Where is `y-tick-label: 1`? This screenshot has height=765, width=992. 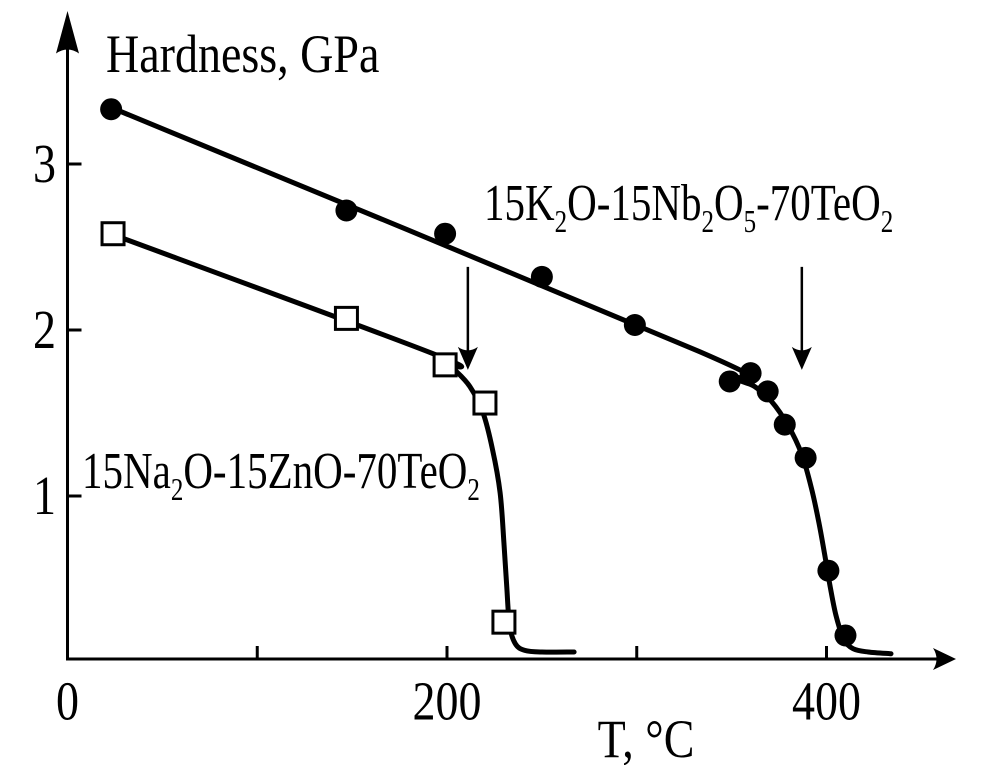
y-tick-label: 1 is located at coordinates (44, 495).